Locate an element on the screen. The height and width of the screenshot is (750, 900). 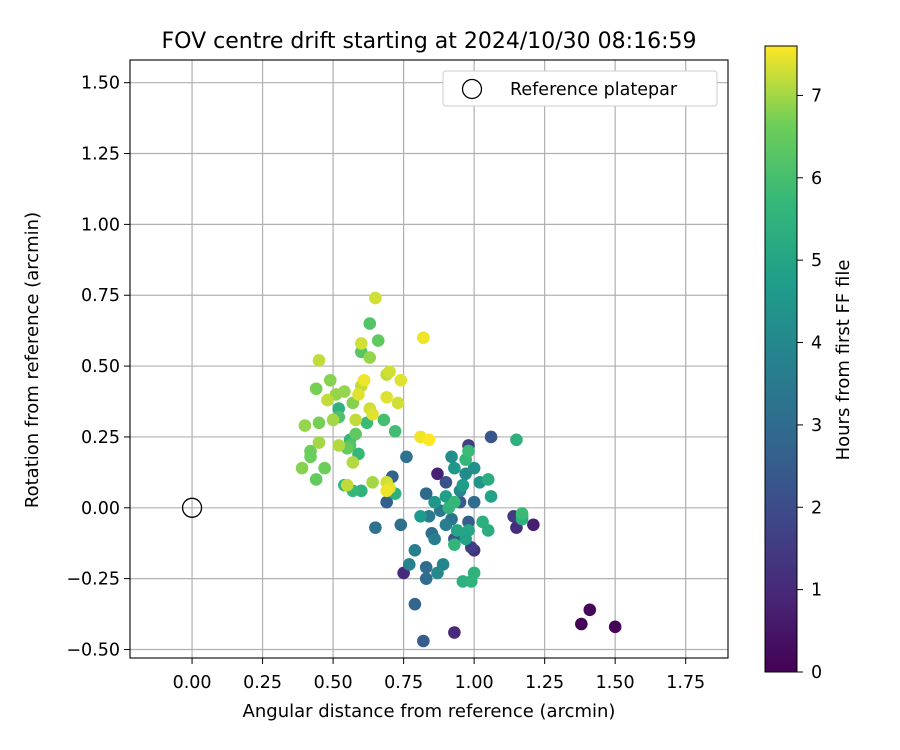
y-tick-label: 0.75 is located at coordinates (100, 296).